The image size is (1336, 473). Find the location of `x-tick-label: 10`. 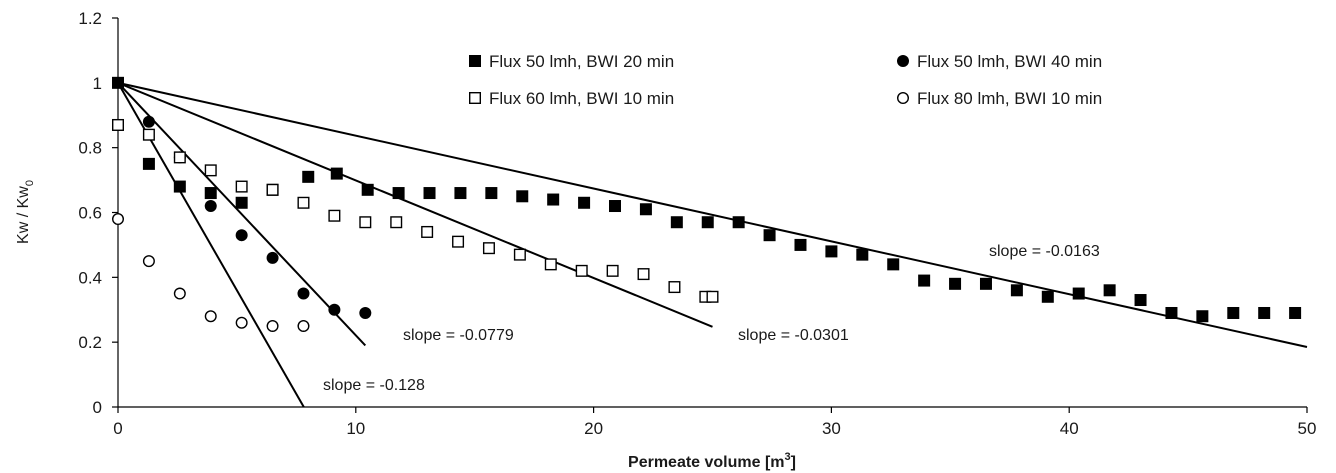

x-tick-label: 10 is located at coordinates (355, 428).